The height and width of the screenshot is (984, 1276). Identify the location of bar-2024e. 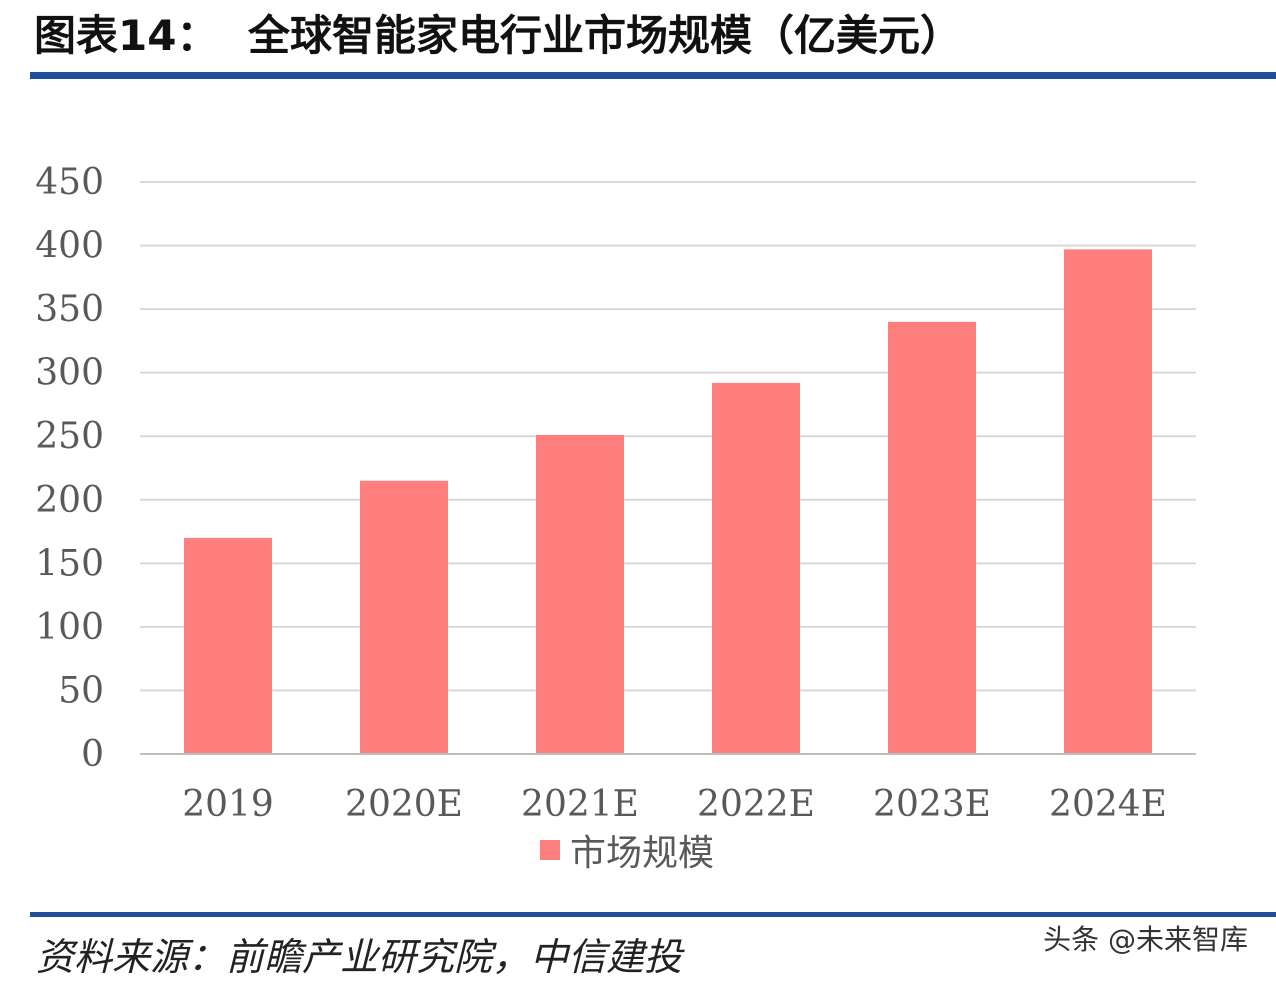
(1108, 501).